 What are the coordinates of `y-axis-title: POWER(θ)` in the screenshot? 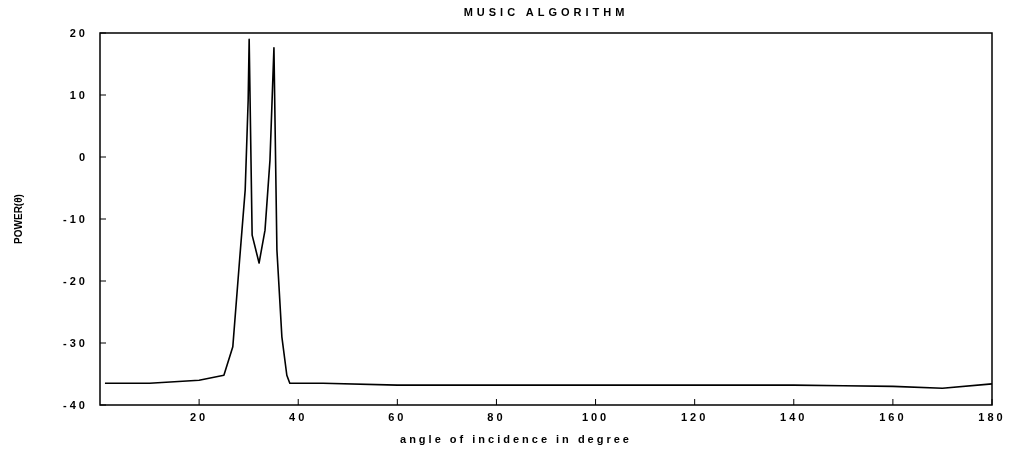 It's located at (18, 219).